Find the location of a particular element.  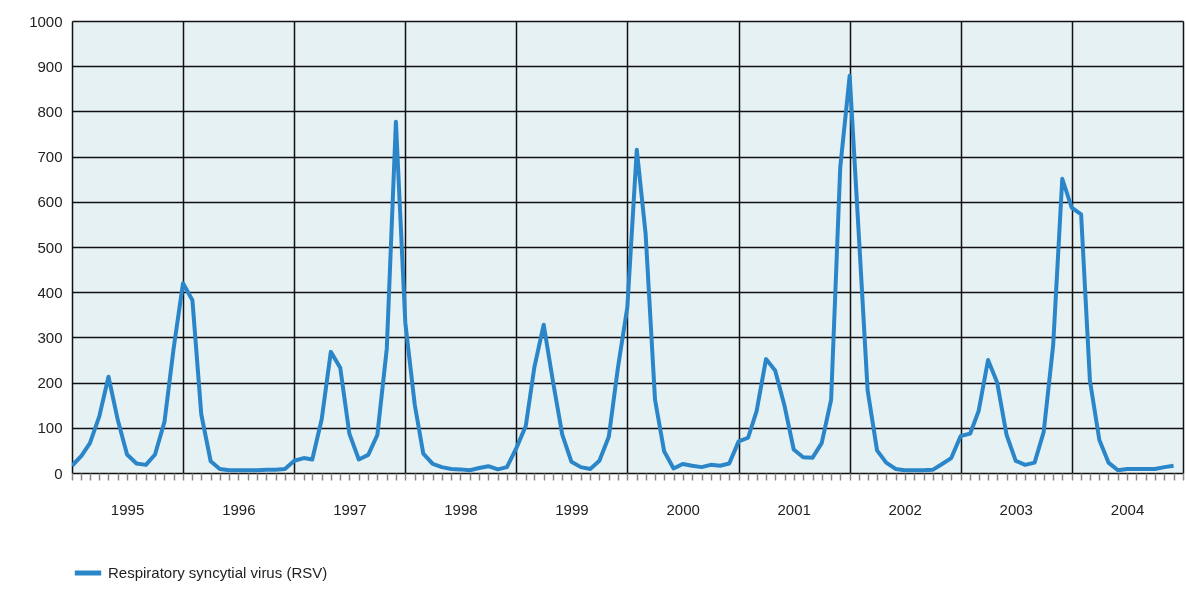

x-tick-label: 1995 is located at coordinates (127, 509).